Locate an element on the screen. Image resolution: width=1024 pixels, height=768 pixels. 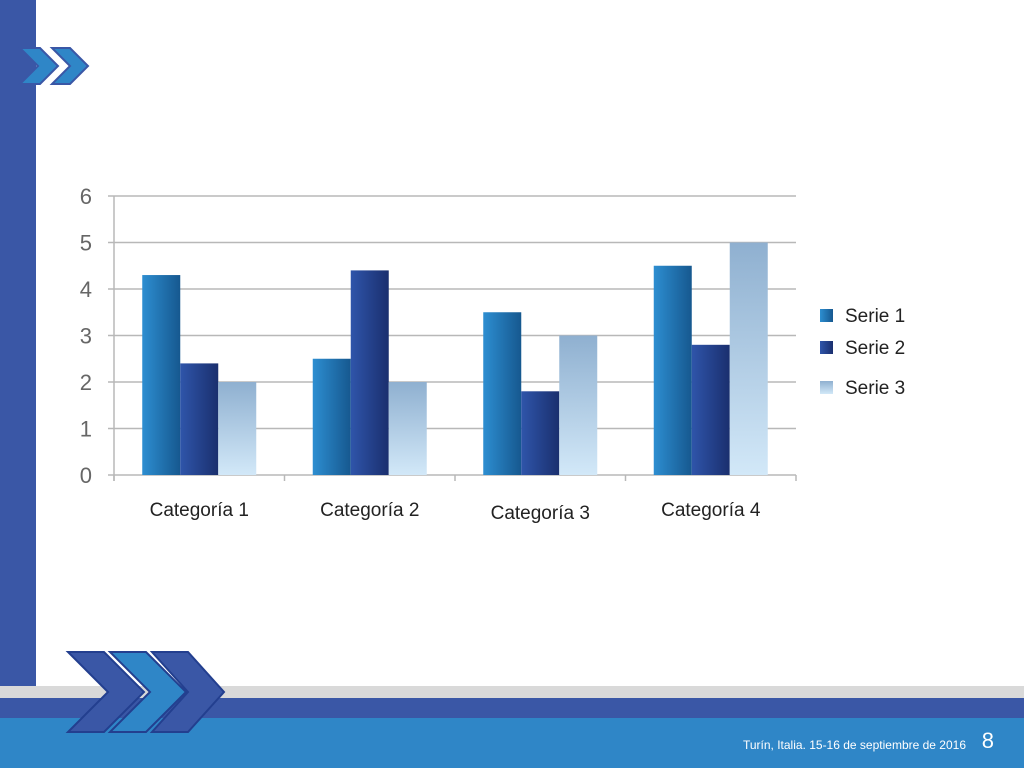
x-tick-label: Categoría 1 is located at coordinates (199, 510).